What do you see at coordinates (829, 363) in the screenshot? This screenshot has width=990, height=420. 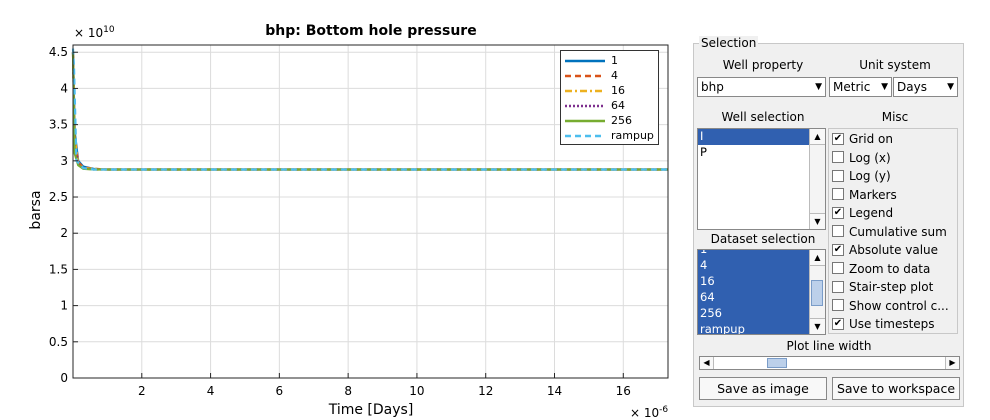 I see `line-width-slider: ◀ ▶` at bounding box center [829, 363].